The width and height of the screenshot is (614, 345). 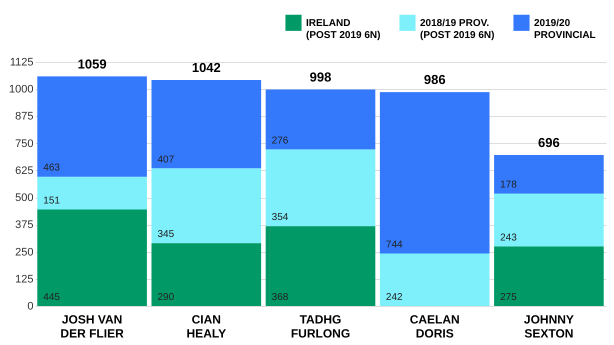 I want to click on legend-label: IRELAND (POST 2019 6N), so click(x=343, y=29).